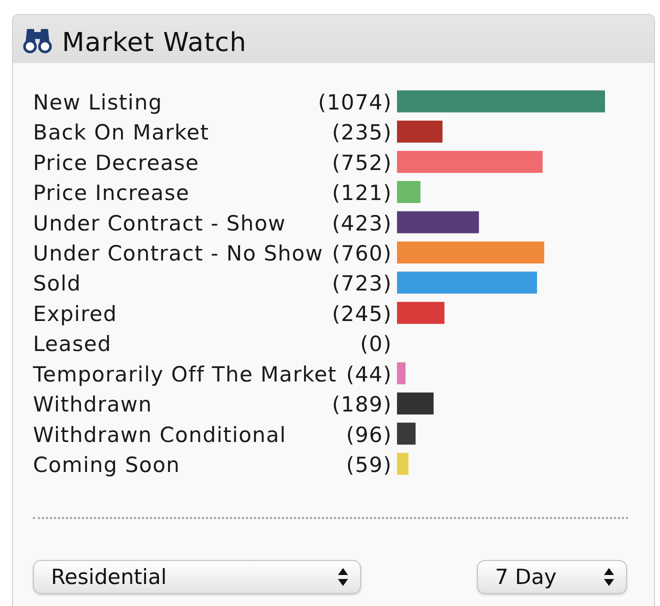 This screenshot has width=660, height=606. What do you see at coordinates (75, 314) in the screenshot?
I see `y-tick-label: Expired` at bounding box center [75, 314].